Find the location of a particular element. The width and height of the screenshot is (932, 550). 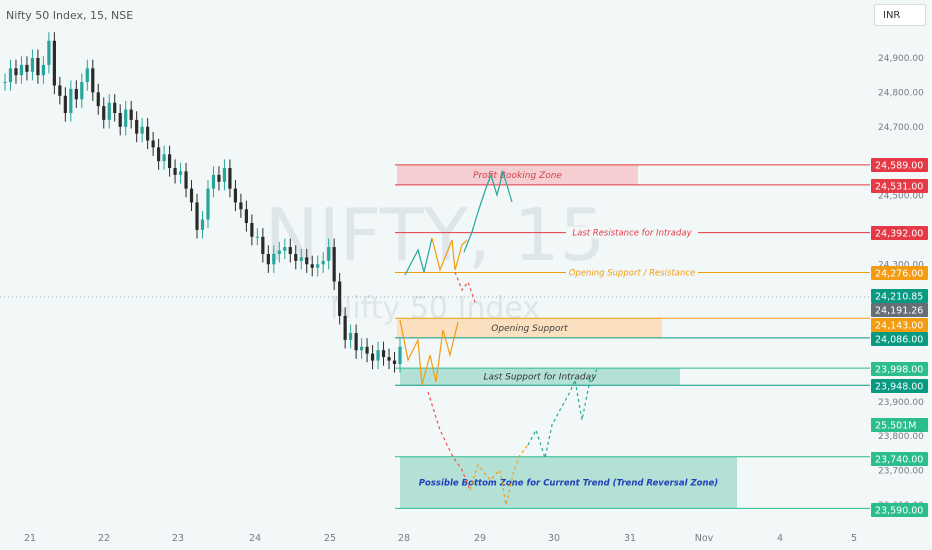

price-tag-label-6: 24,143.00 is located at coordinates (899, 326).